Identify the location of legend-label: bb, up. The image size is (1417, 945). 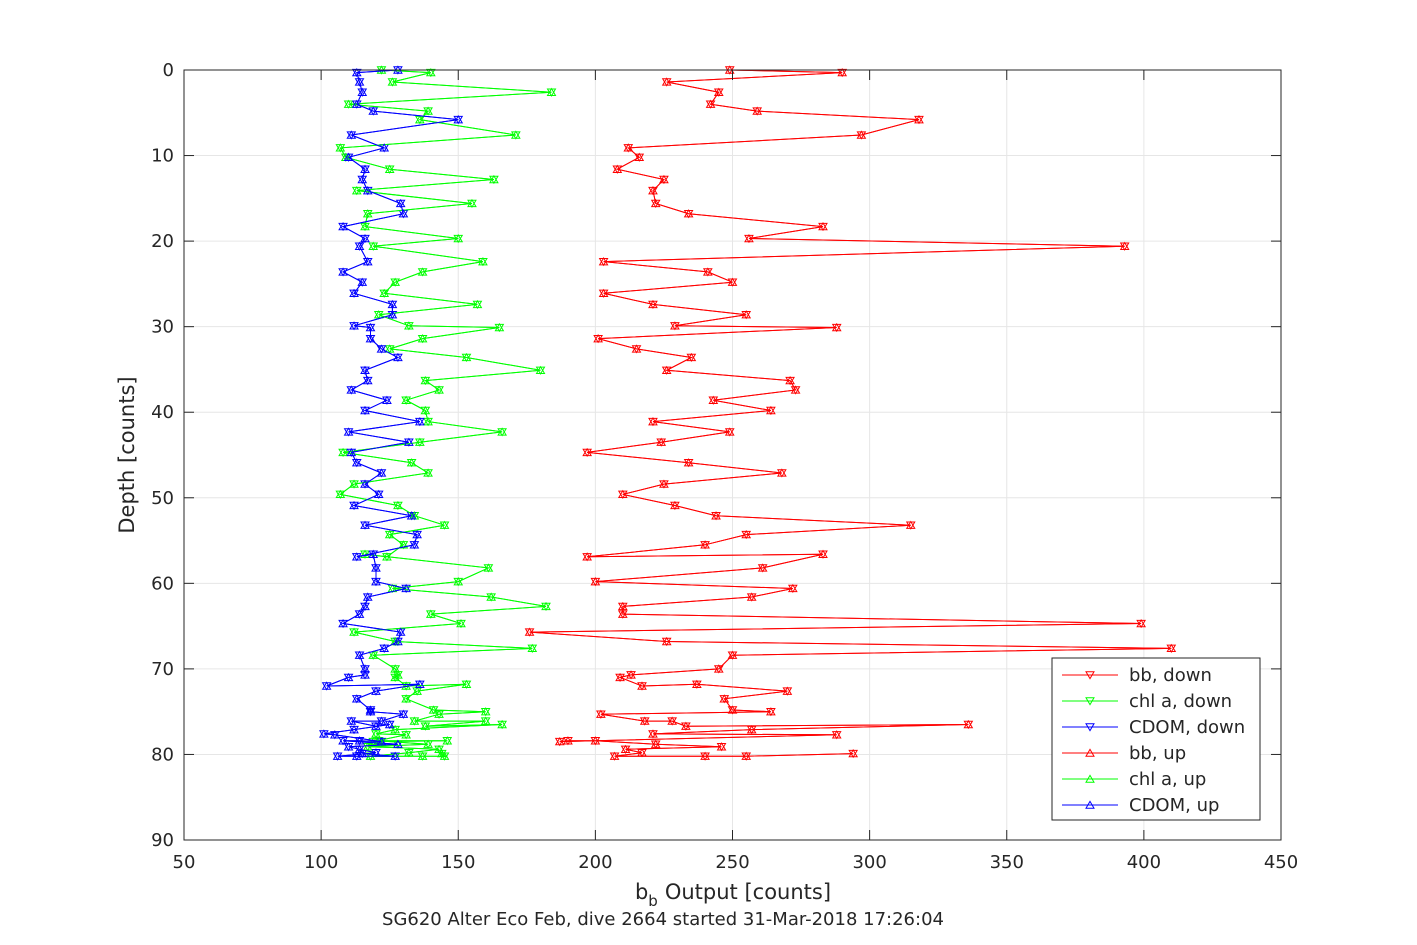
(1157, 753).